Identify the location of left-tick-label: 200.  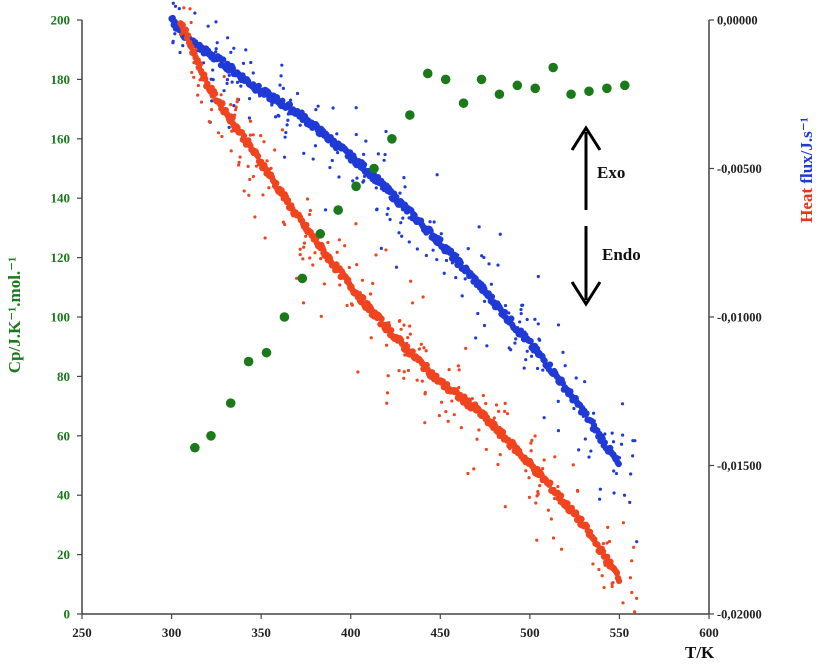
(61, 20).